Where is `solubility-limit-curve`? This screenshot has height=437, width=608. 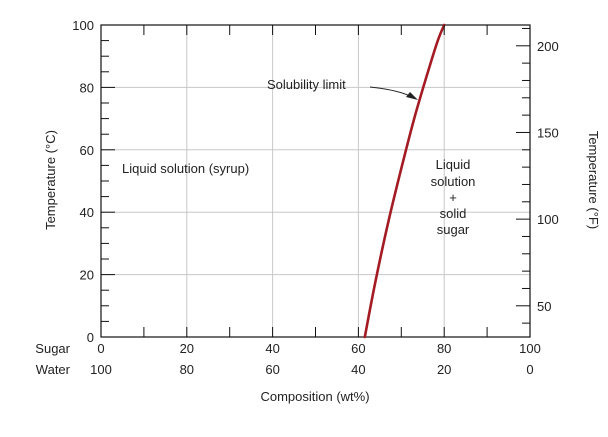 solubility-limit-curve is located at coordinates (404, 181).